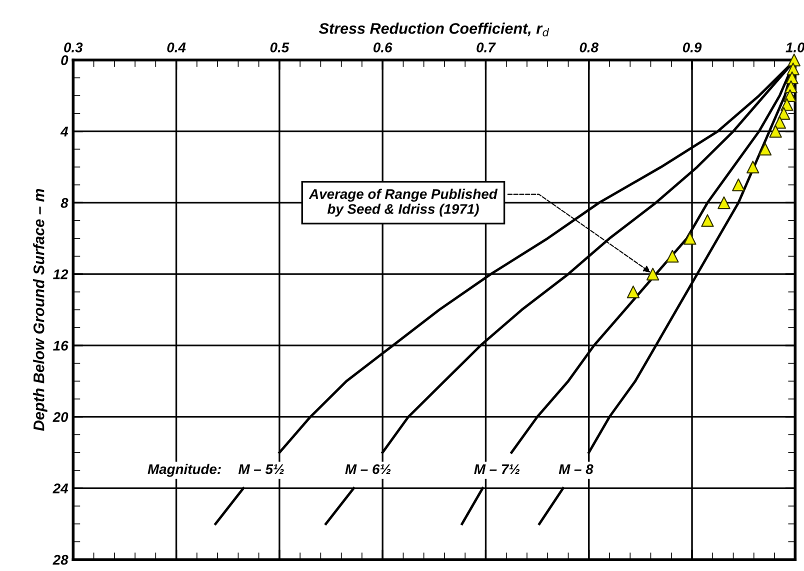  What do you see at coordinates (589, 47) in the screenshot?
I see `x-tick-label: 0.8` at bounding box center [589, 47].